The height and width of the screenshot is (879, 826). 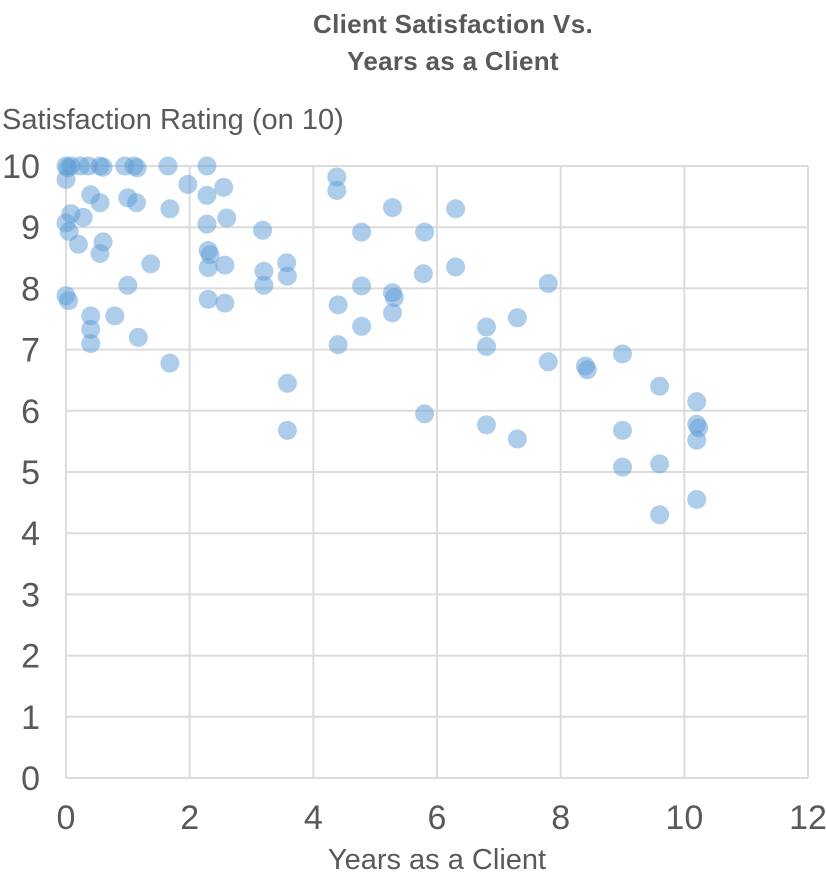 What do you see at coordinates (30, 228) in the screenshot?
I see `y-tick-label: 9` at bounding box center [30, 228].